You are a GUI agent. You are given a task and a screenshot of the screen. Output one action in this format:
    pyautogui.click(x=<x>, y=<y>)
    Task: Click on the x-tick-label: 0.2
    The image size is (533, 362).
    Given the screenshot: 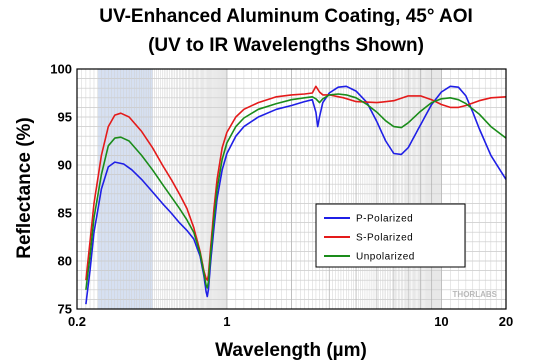 What is the action you would take?
    pyautogui.click(x=77, y=321)
    